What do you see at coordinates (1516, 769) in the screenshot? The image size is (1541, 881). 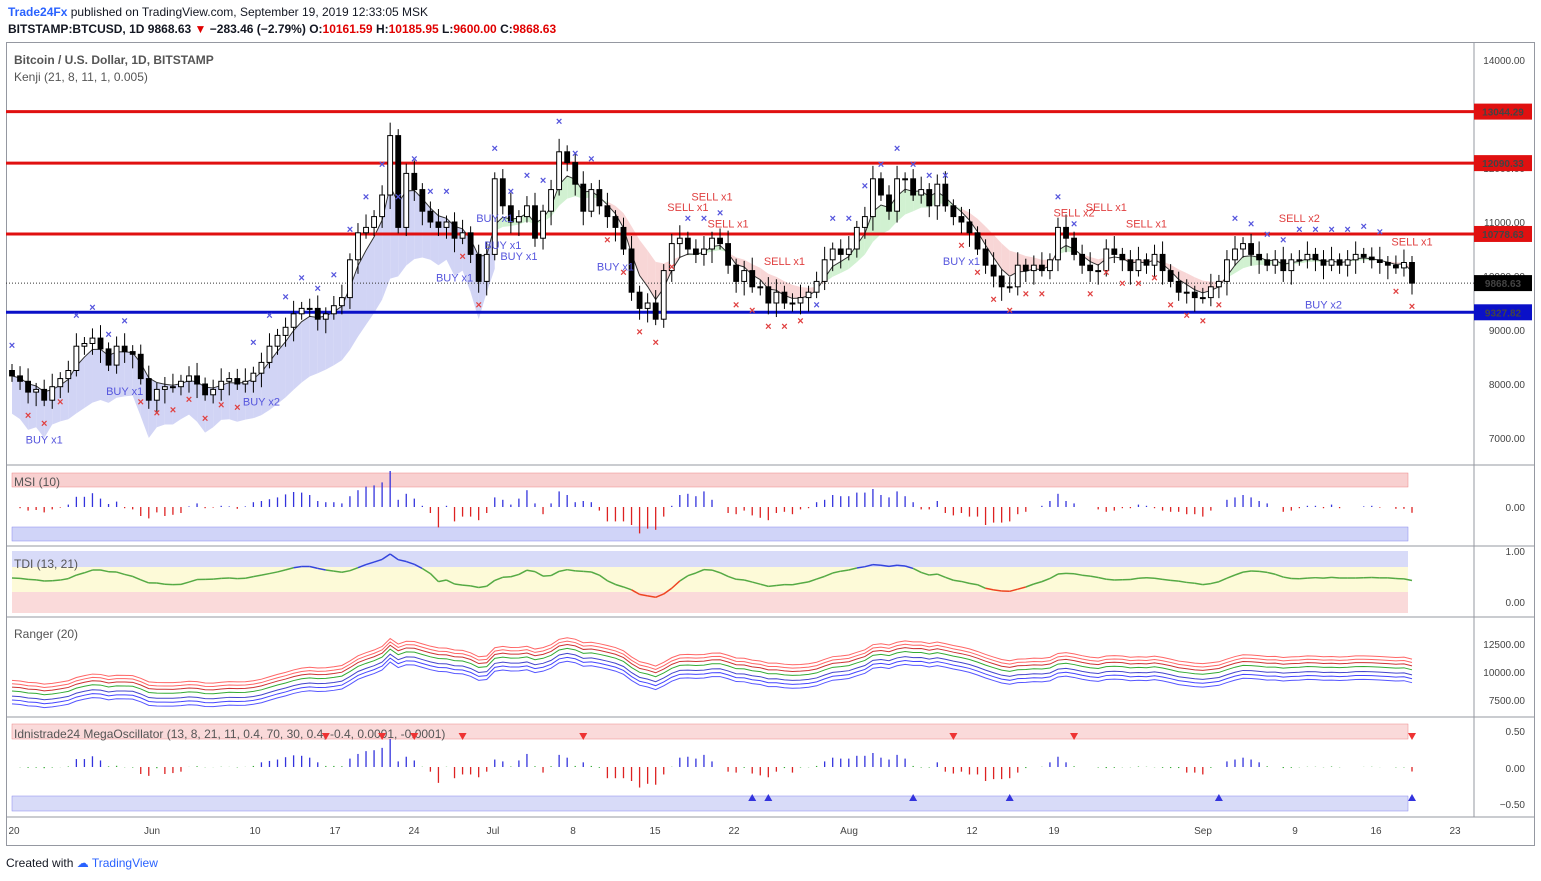 I see `mega-tick: 0.00` at bounding box center [1516, 769].